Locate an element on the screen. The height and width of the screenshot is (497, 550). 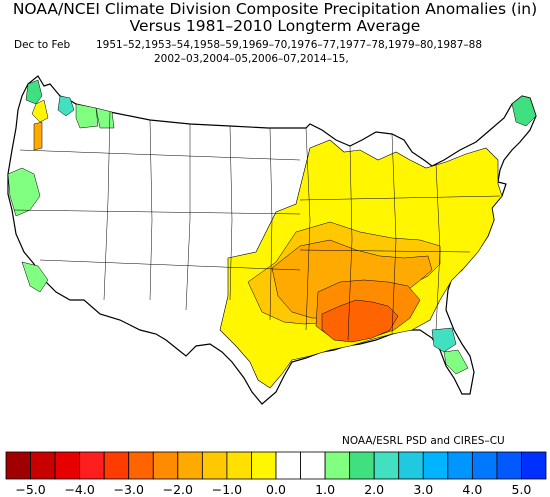
years-line2: 2002–03,2004–05,2006–07,2014–15, is located at coordinates (251, 59).